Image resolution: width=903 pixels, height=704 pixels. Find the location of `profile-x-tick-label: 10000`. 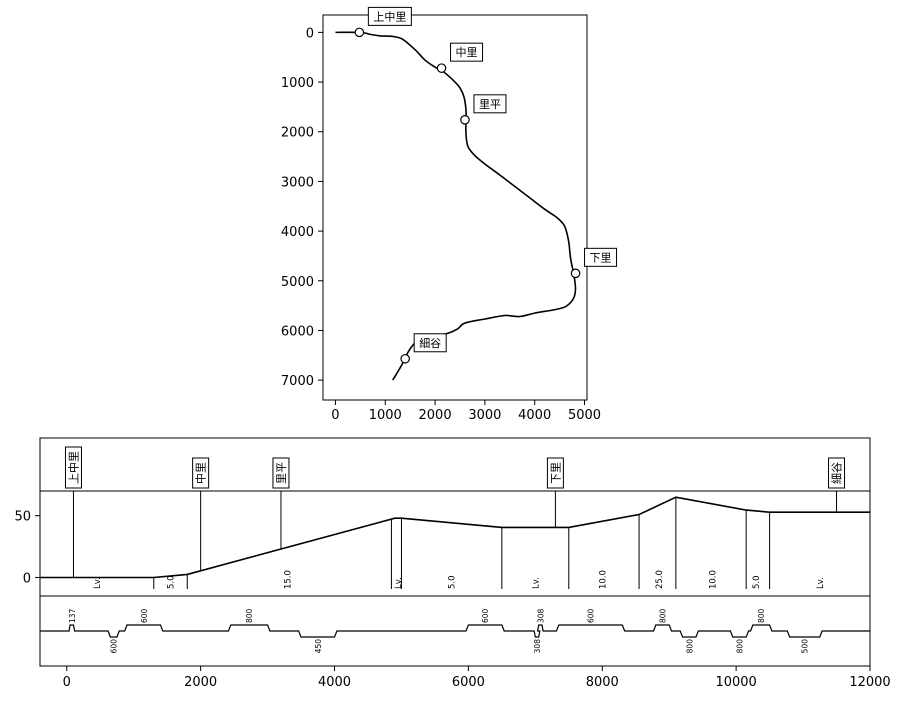

profile-x-tick-label: 10000 is located at coordinates (735, 682).